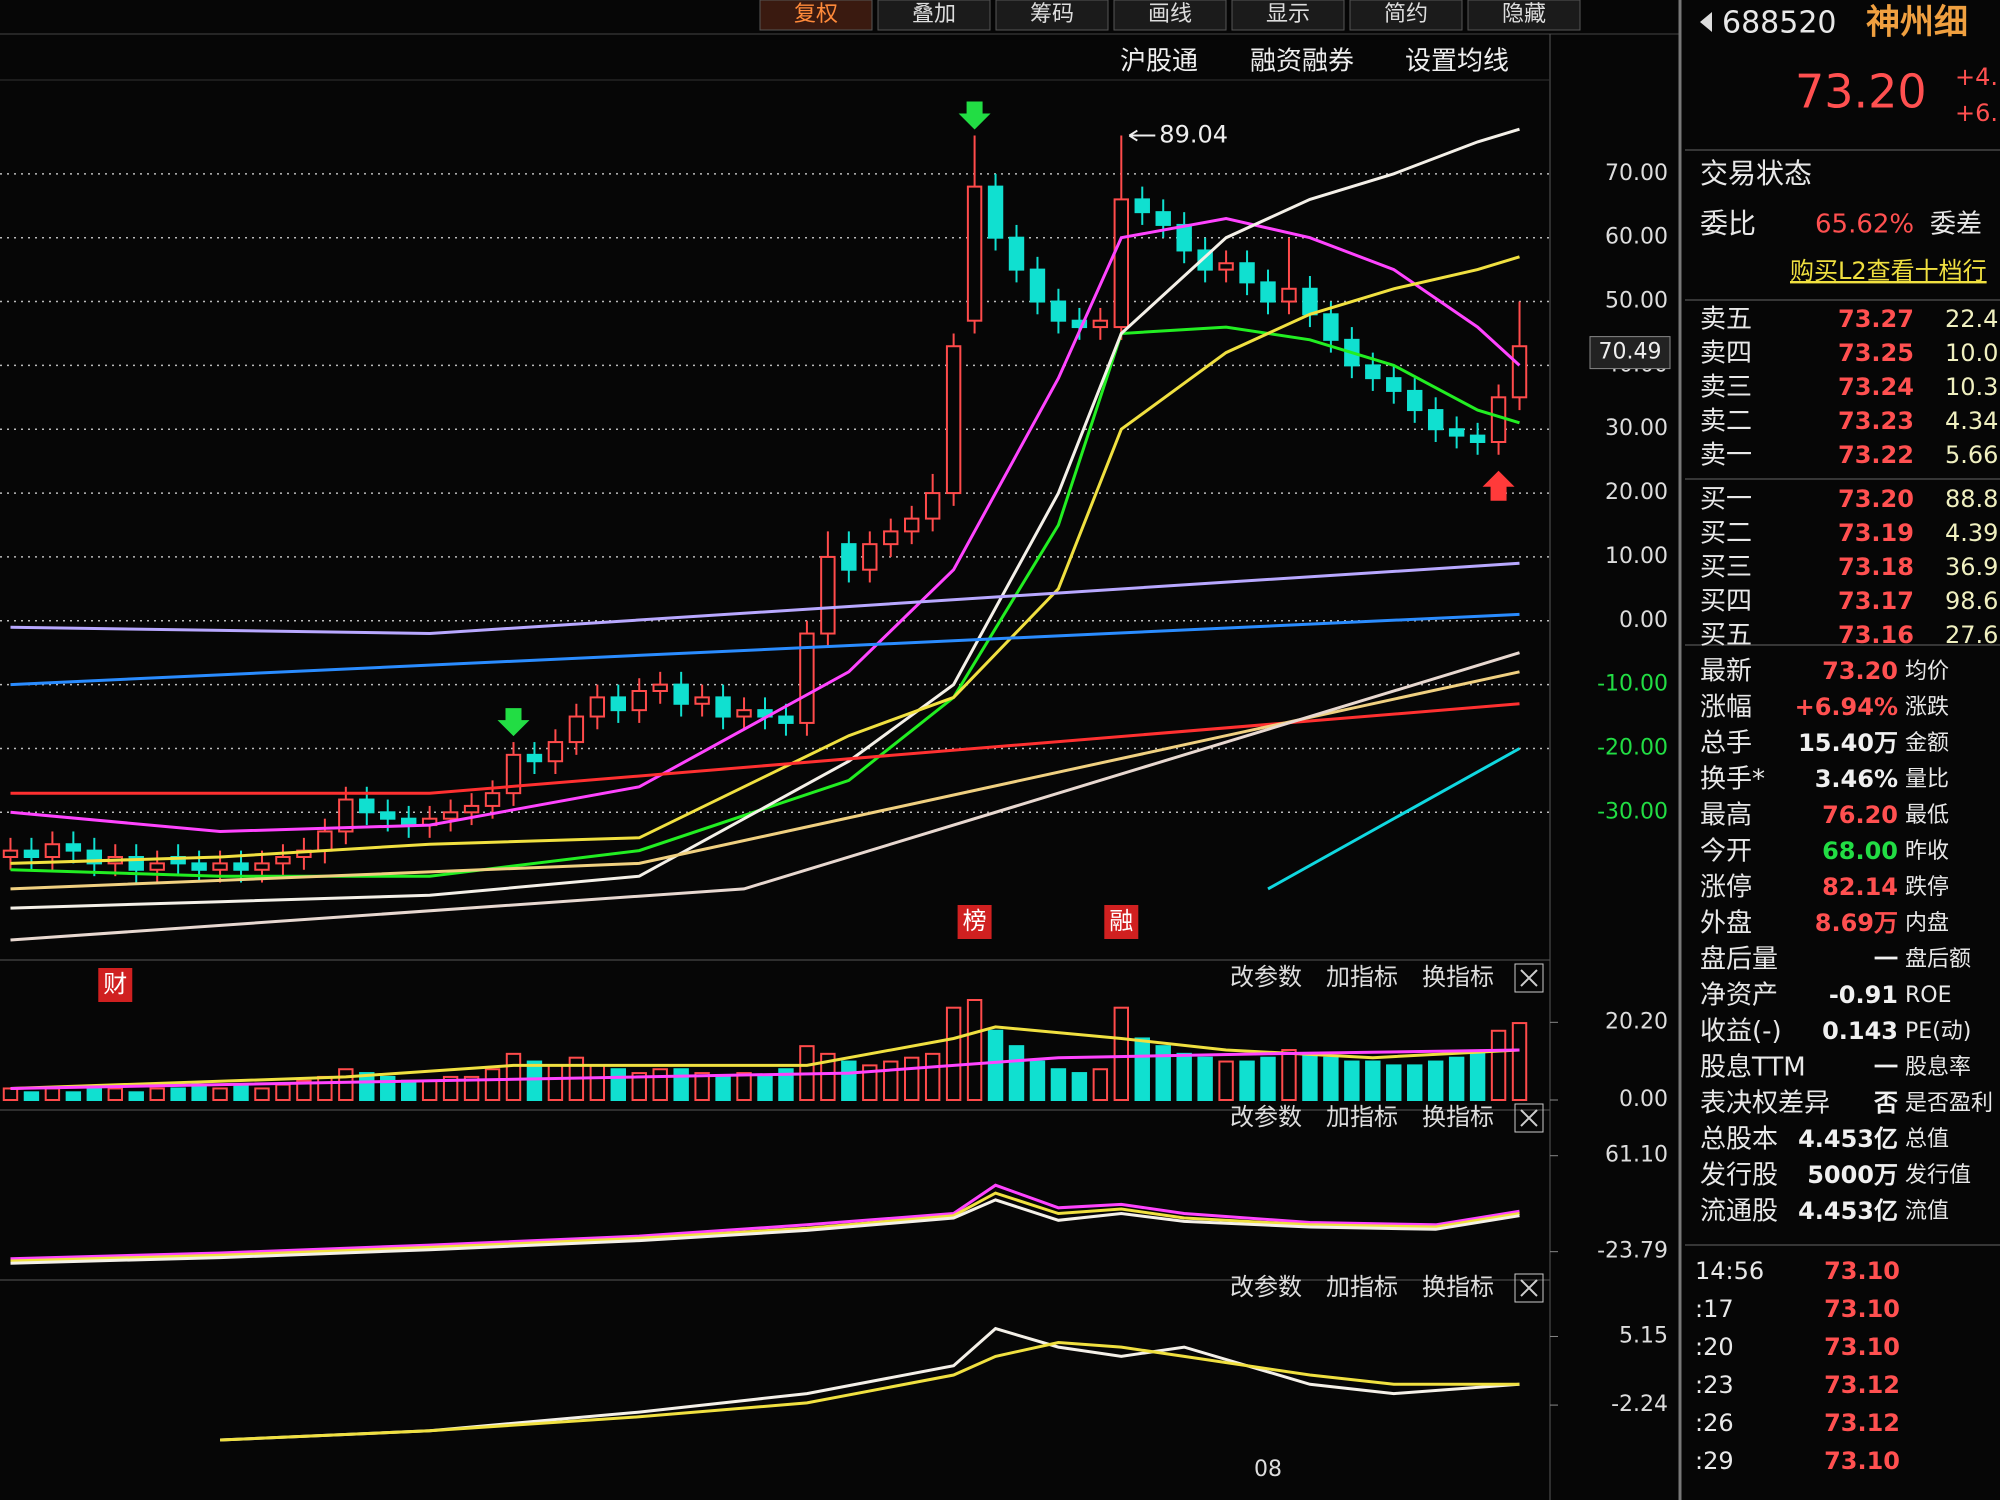  What do you see at coordinates (1927, 707) in the screenshot?
I see `stat-label-2: 涨跌` at bounding box center [1927, 707].